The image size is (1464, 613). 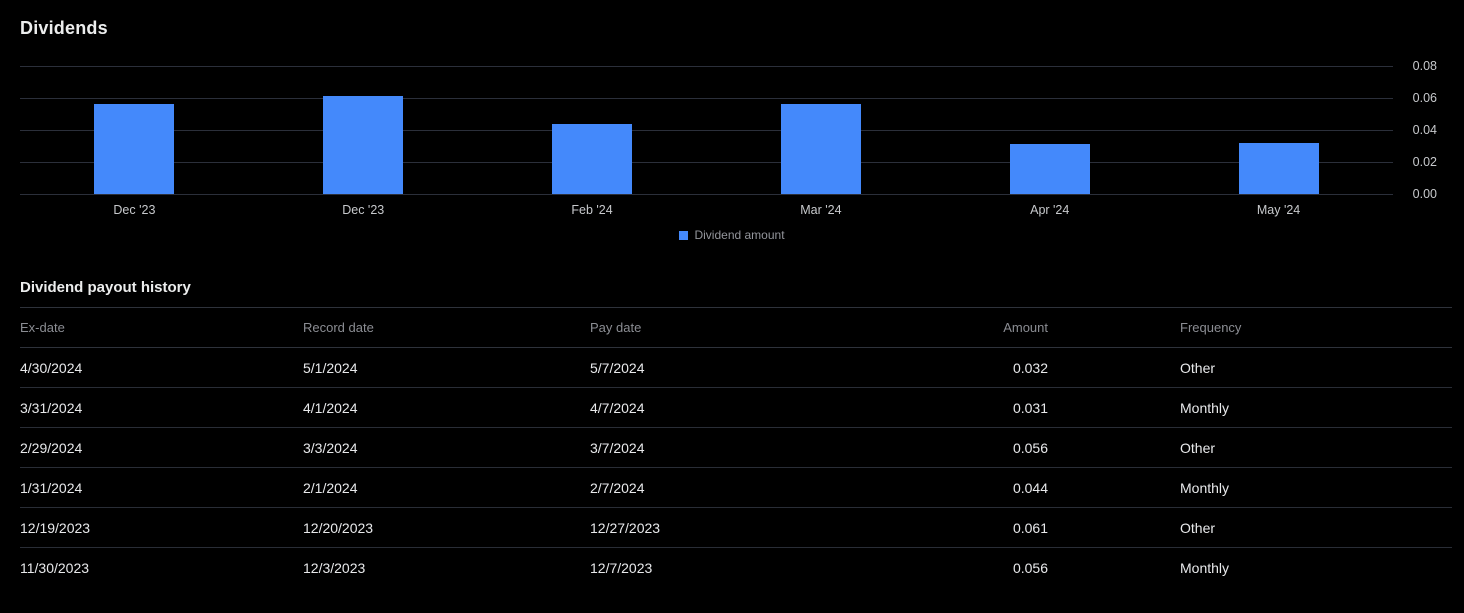 I want to click on cell-amount: 0.032, so click(x=1030, y=367).